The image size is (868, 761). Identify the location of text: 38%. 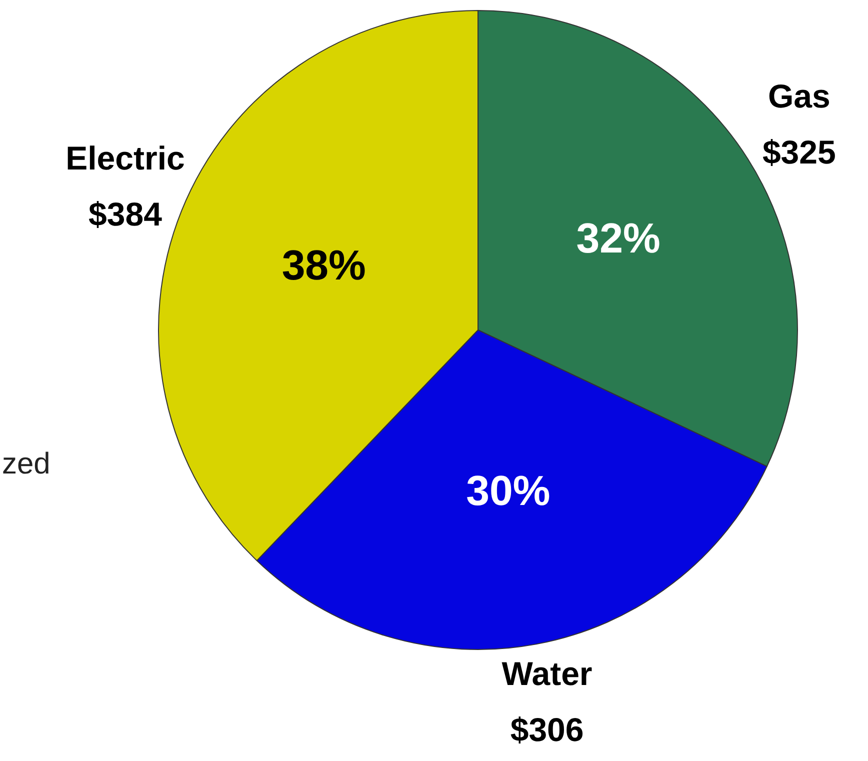
(324, 265).